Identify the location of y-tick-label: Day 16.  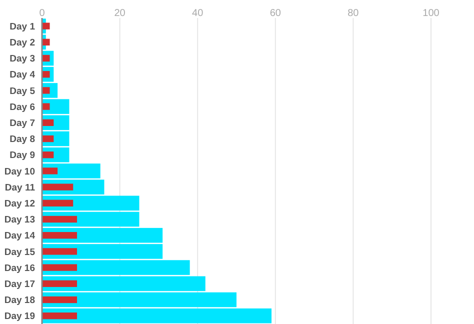
(19, 268).